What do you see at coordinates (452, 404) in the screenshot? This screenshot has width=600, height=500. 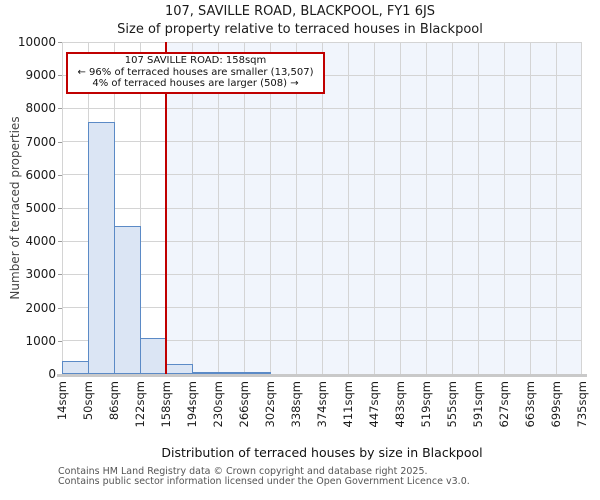 I see `x-tick-label: 555sqm` at bounding box center [452, 404].